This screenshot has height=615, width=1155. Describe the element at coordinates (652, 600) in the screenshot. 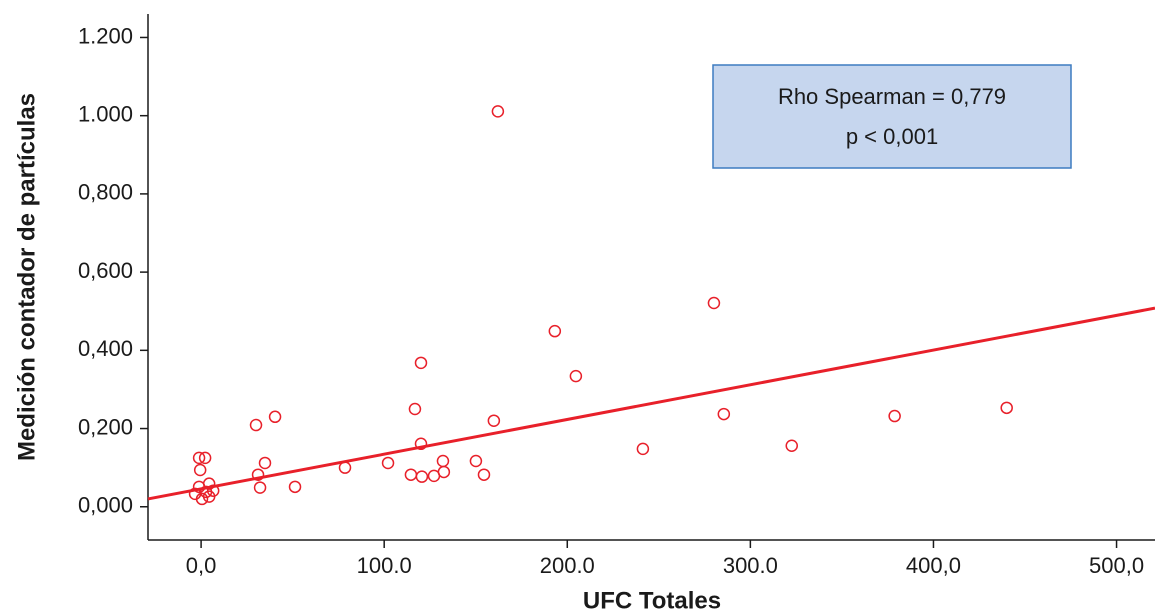

I see `x-axis-title: UFC Totales` at that location.